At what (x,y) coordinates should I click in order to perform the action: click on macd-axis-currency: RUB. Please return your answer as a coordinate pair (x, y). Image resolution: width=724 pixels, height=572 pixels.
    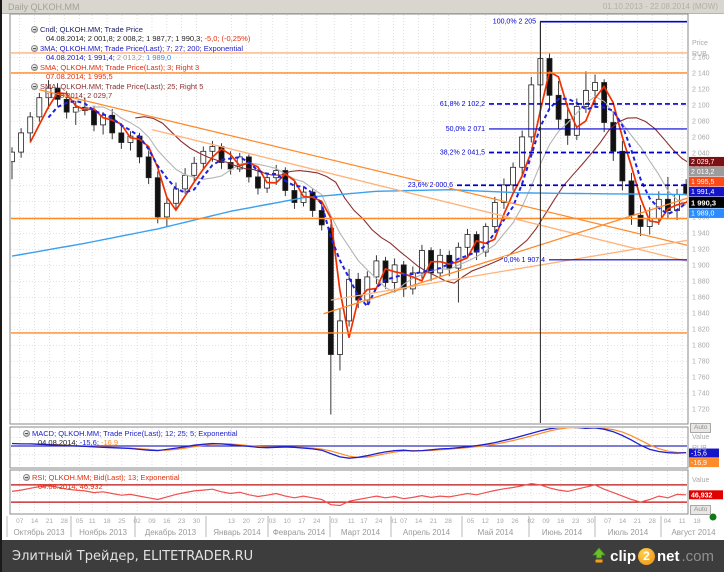
    Looking at the image, I should click on (699, 448).